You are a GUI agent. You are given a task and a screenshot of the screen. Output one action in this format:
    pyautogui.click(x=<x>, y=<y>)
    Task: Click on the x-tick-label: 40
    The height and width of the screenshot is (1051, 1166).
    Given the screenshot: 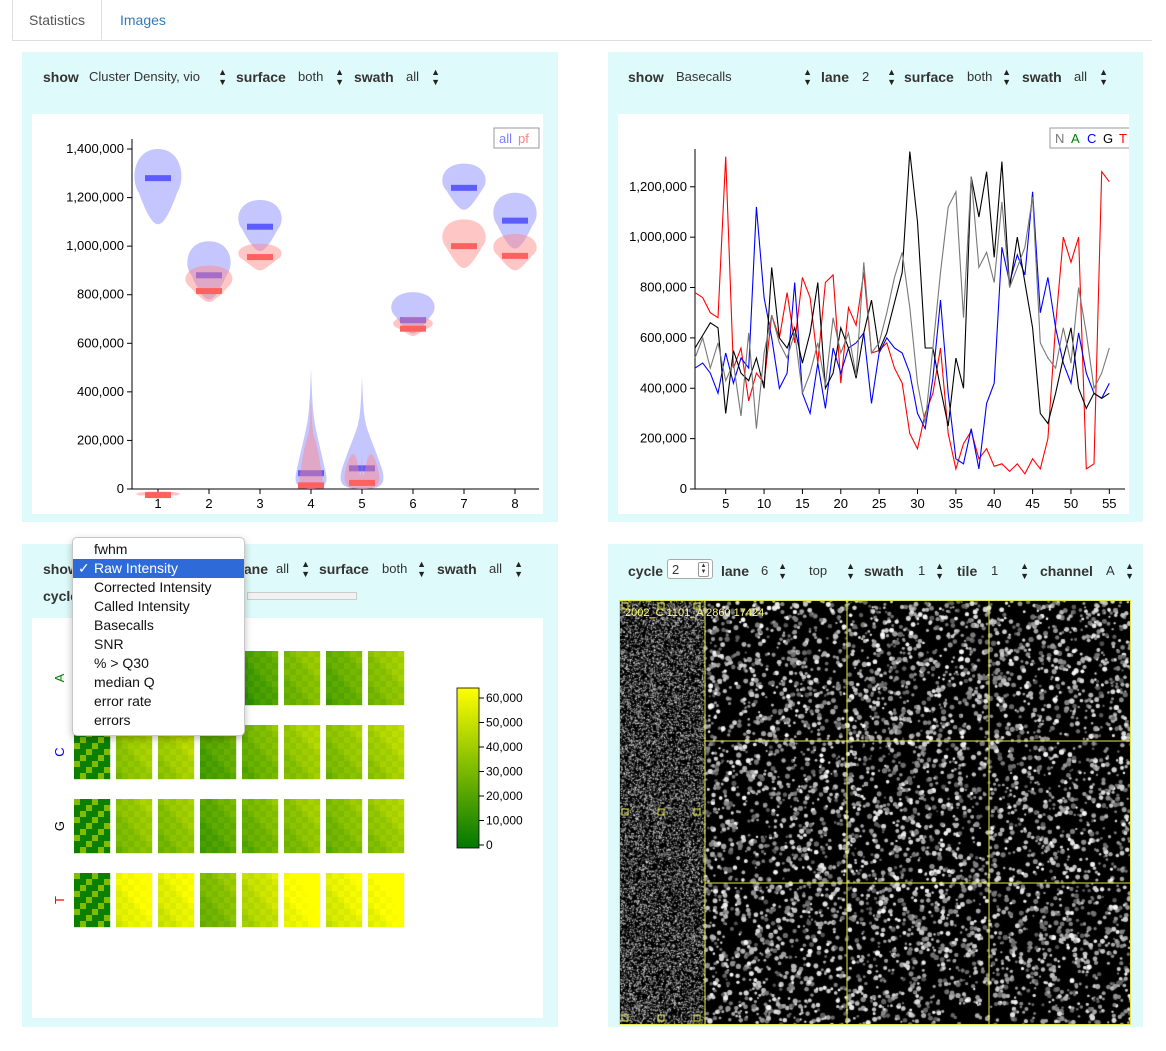 What is the action you would take?
    pyautogui.click(x=994, y=503)
    